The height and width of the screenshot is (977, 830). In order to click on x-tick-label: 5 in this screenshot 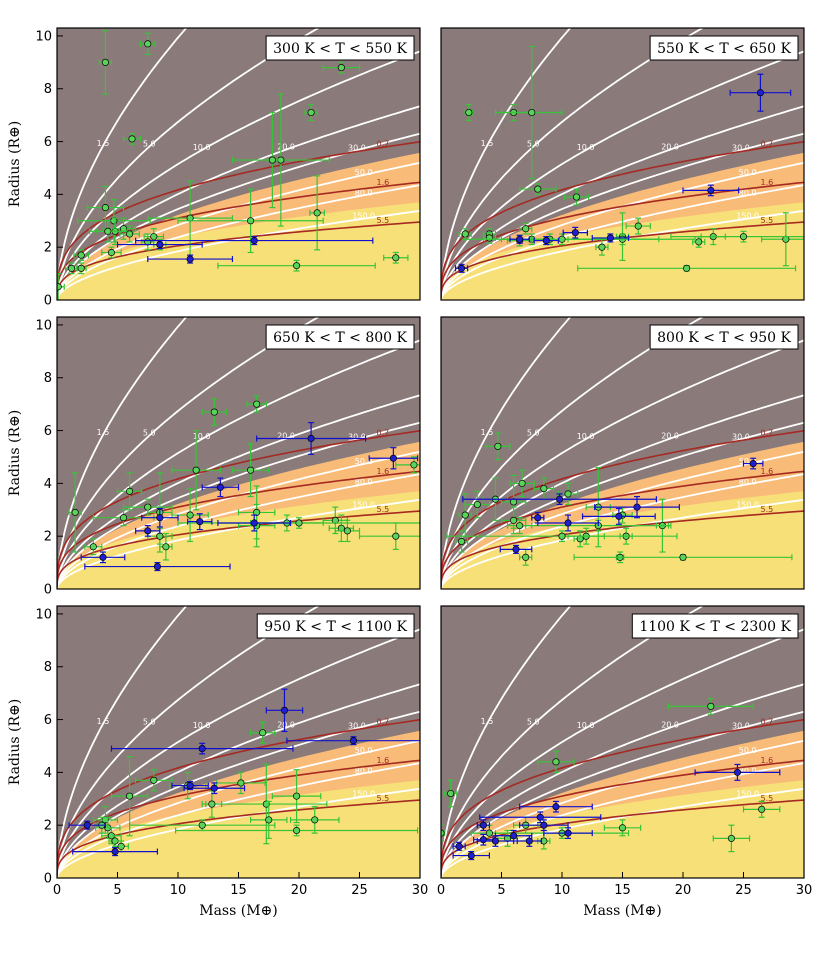, I will do `click(501, 890)`.